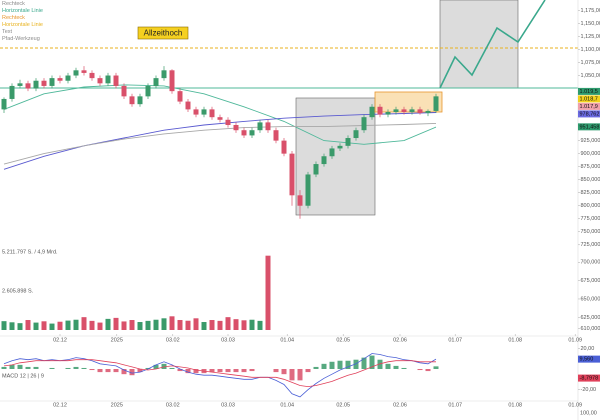 The image size is (600, 420). Describe the element at coordinates (590, 24) in the screenshot. I see `y-tick-label: 1,150,000` at that location.